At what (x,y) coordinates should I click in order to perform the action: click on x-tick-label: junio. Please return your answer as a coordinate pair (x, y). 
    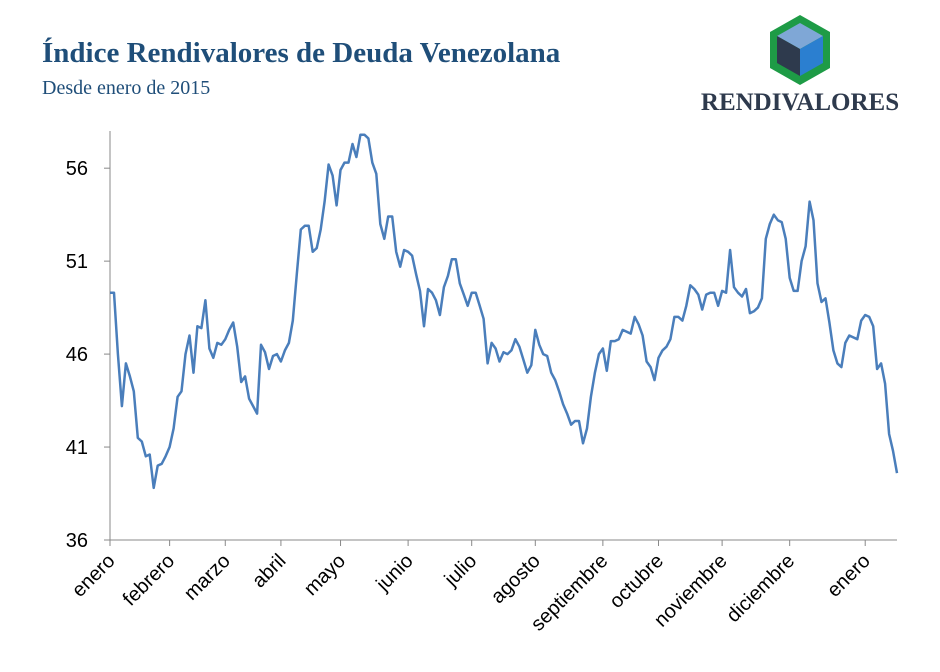
    Looking at the image, I should click on (394, 573).